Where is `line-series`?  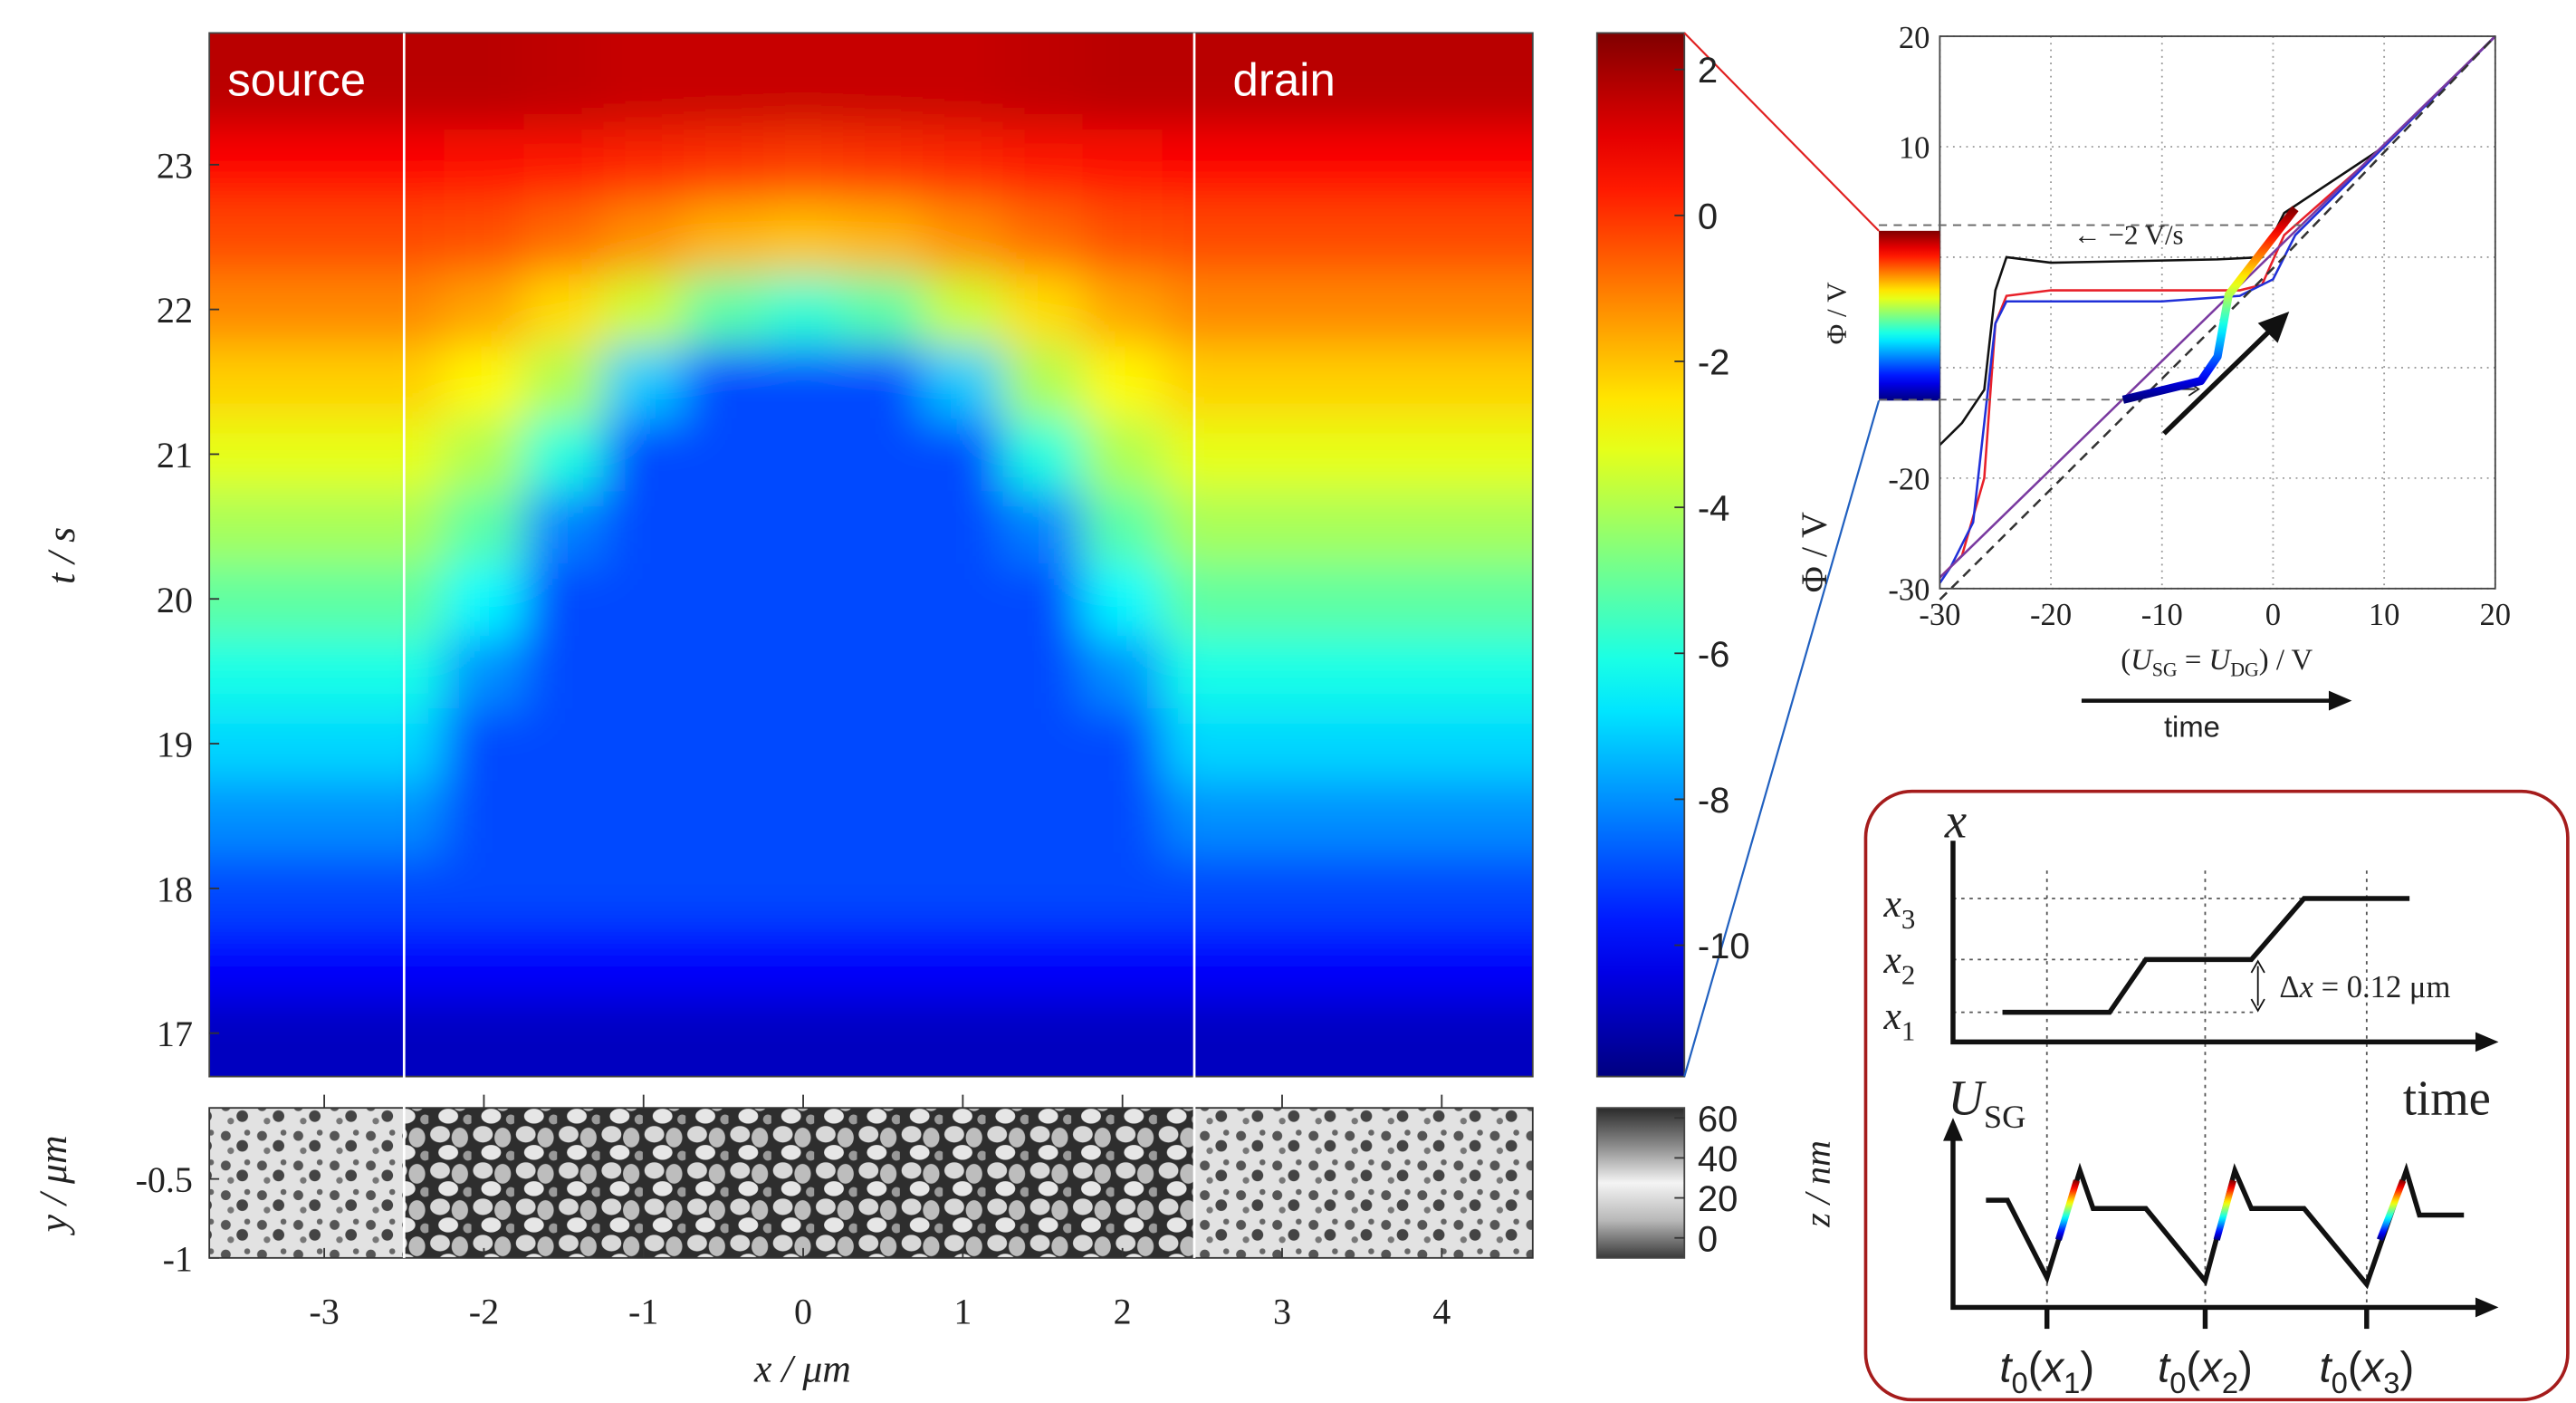 line-series is located at coordinates (2217, 307).